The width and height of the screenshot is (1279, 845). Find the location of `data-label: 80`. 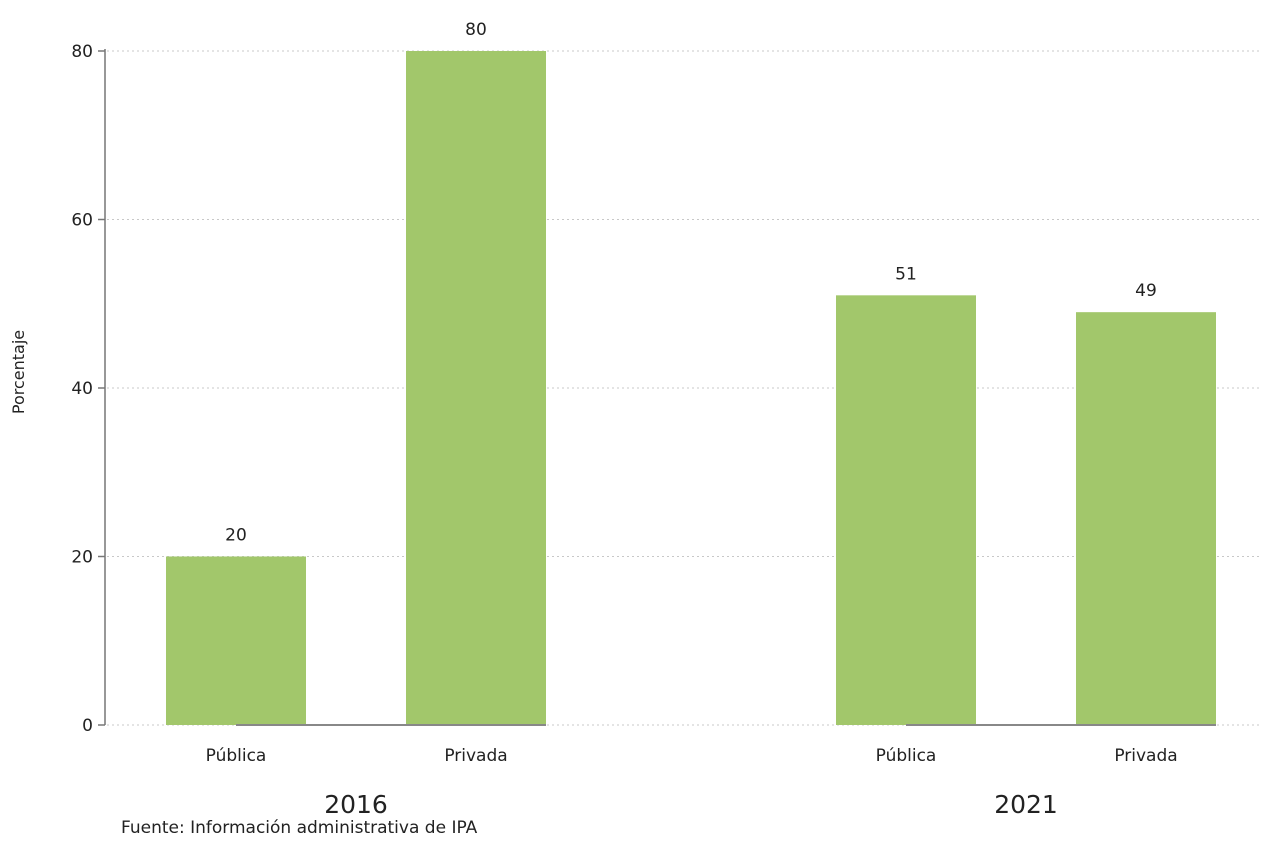

data-label: 80 is located at coordinates (476, 30).